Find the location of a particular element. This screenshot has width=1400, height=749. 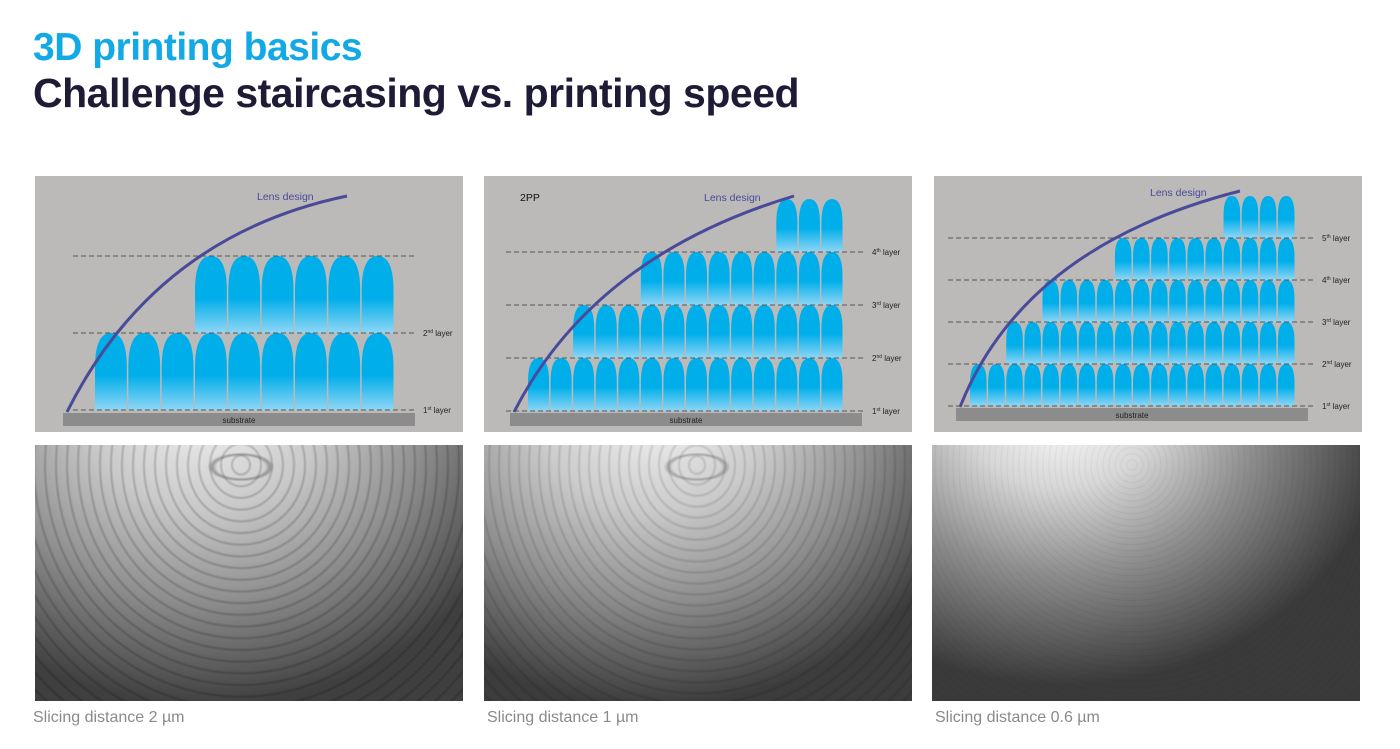

kicker-title: 3D printing basics is located at coordinates (198, 47).